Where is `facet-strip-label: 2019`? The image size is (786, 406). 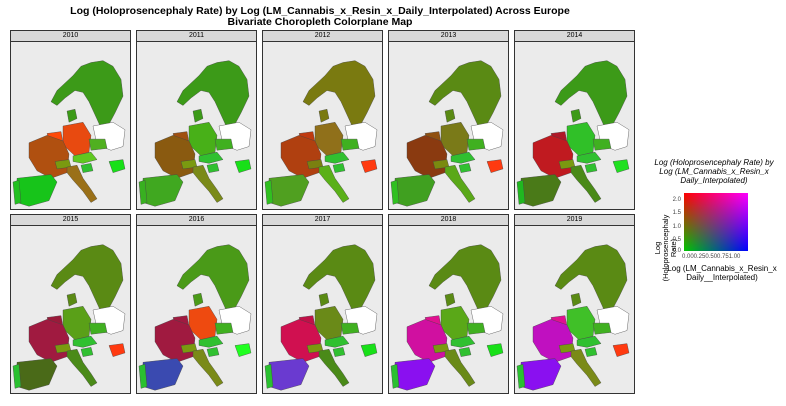 facet-strip-label: 2019 is located at coordinates (574, 220).